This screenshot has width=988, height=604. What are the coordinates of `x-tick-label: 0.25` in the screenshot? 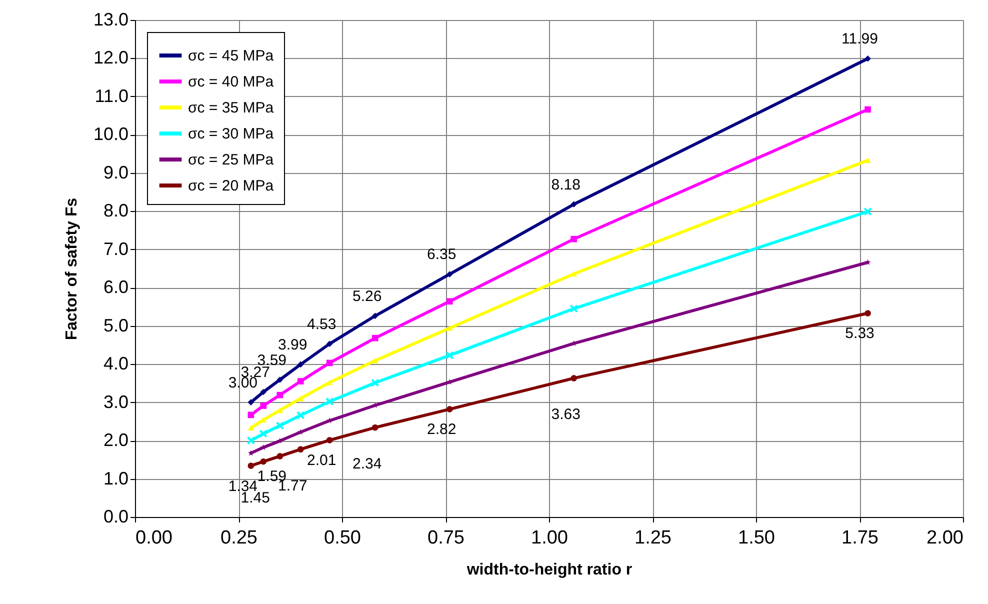 It's located at (239, 538).